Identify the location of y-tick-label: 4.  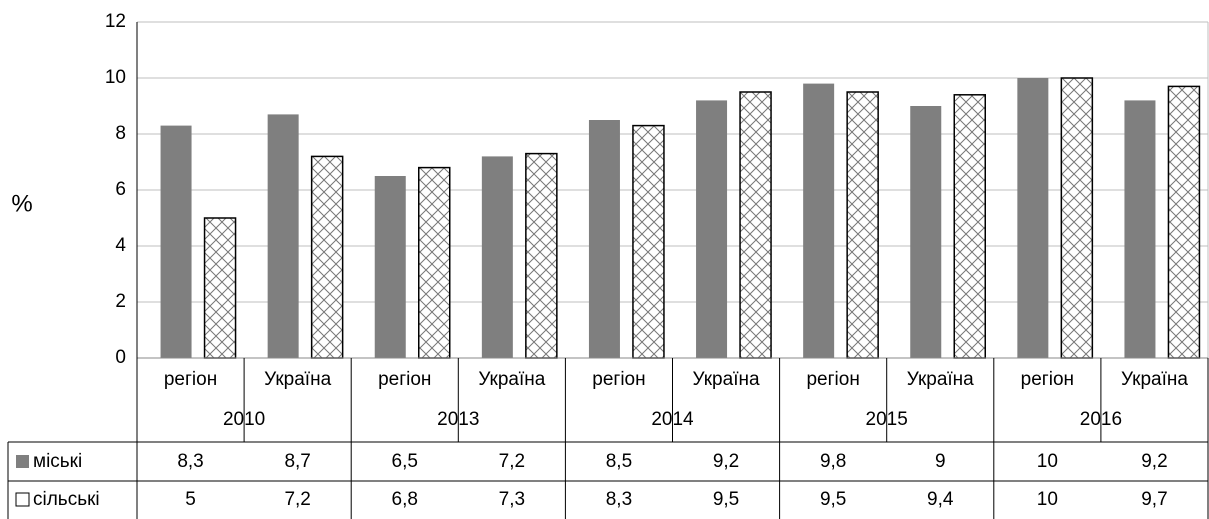
(120, 245).